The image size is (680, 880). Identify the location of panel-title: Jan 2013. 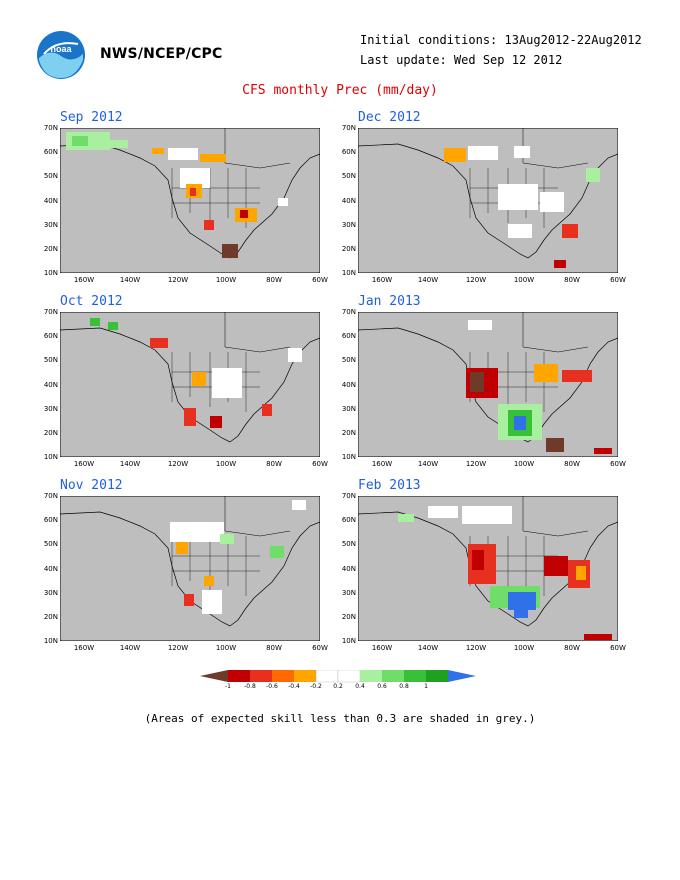
(389, 301).